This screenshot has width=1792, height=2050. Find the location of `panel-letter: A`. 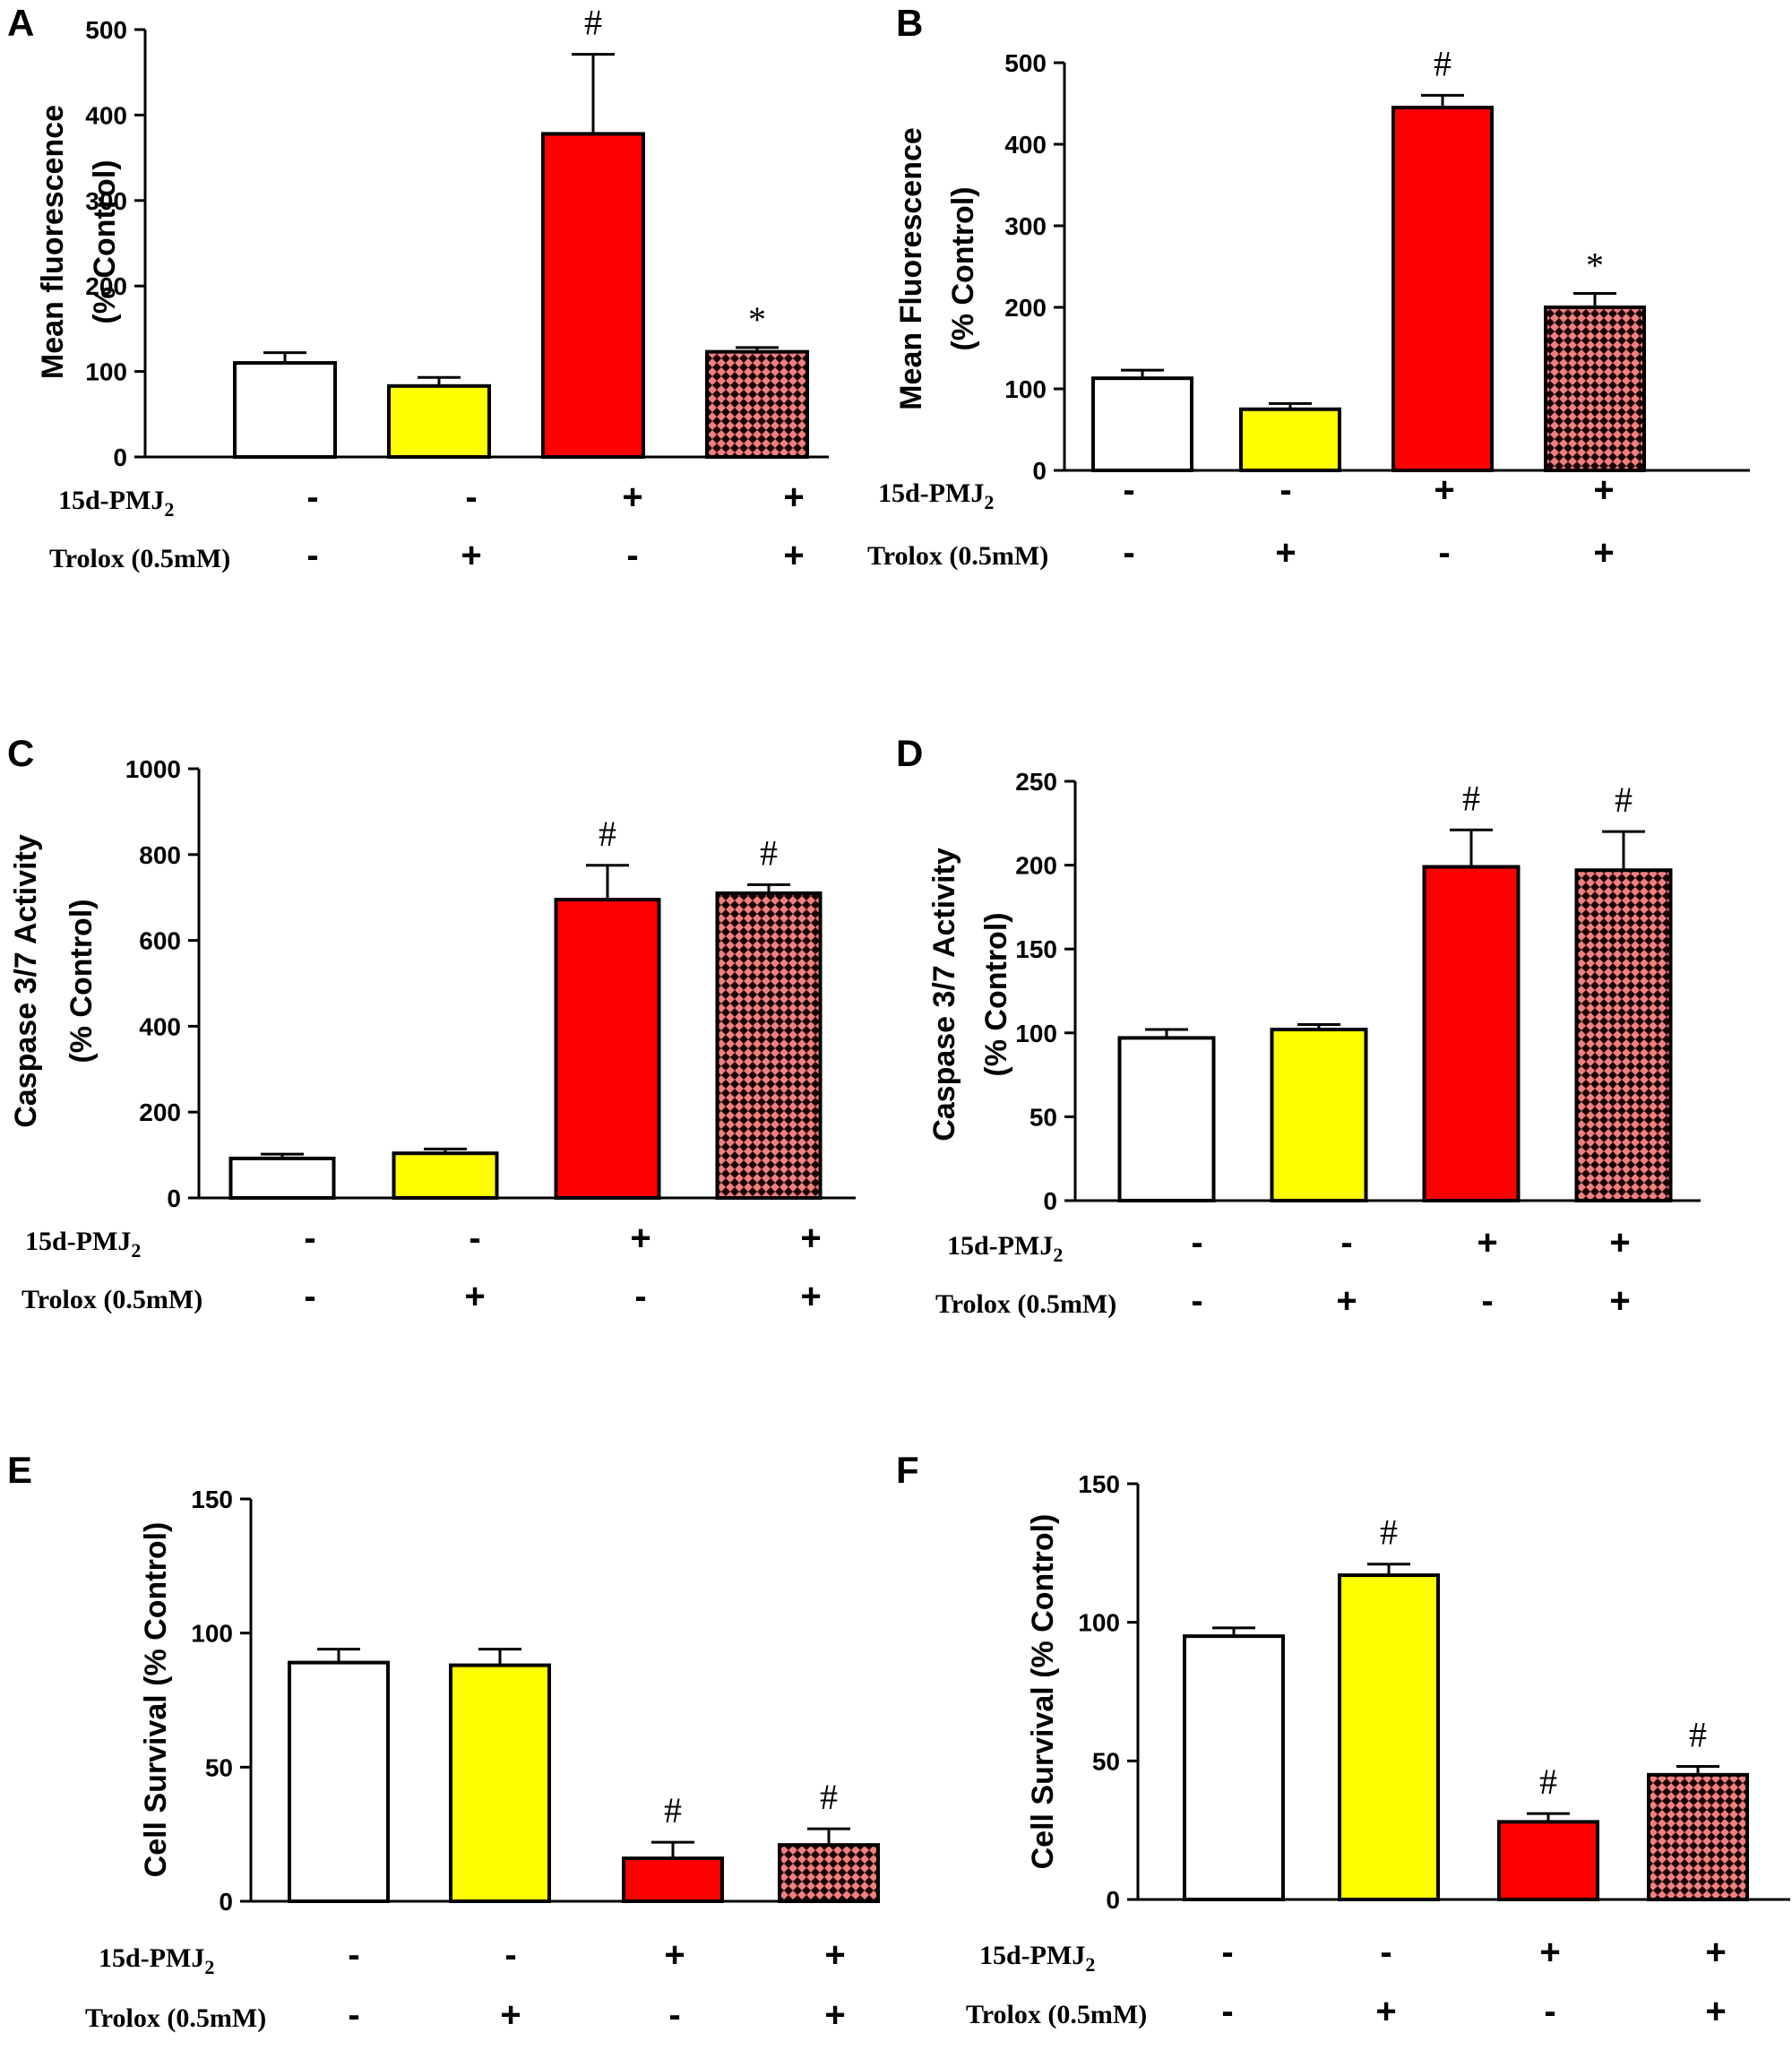

panel-letter: A is located at coordinates (20, 23).